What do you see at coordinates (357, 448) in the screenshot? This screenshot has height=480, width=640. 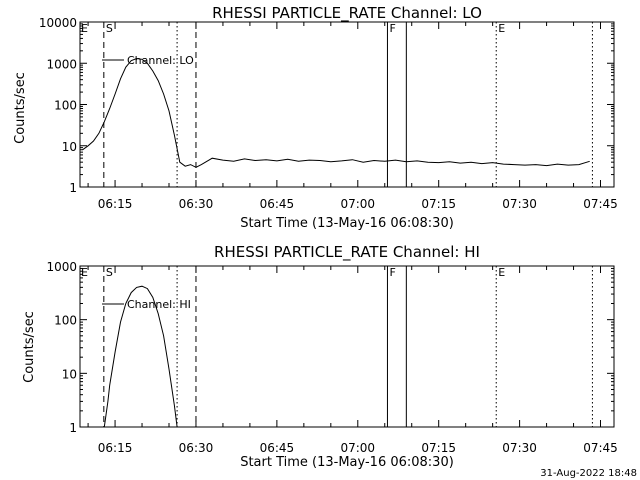 I see `x-tick-label-hi: 07:00` at bounding box center [357, 448].